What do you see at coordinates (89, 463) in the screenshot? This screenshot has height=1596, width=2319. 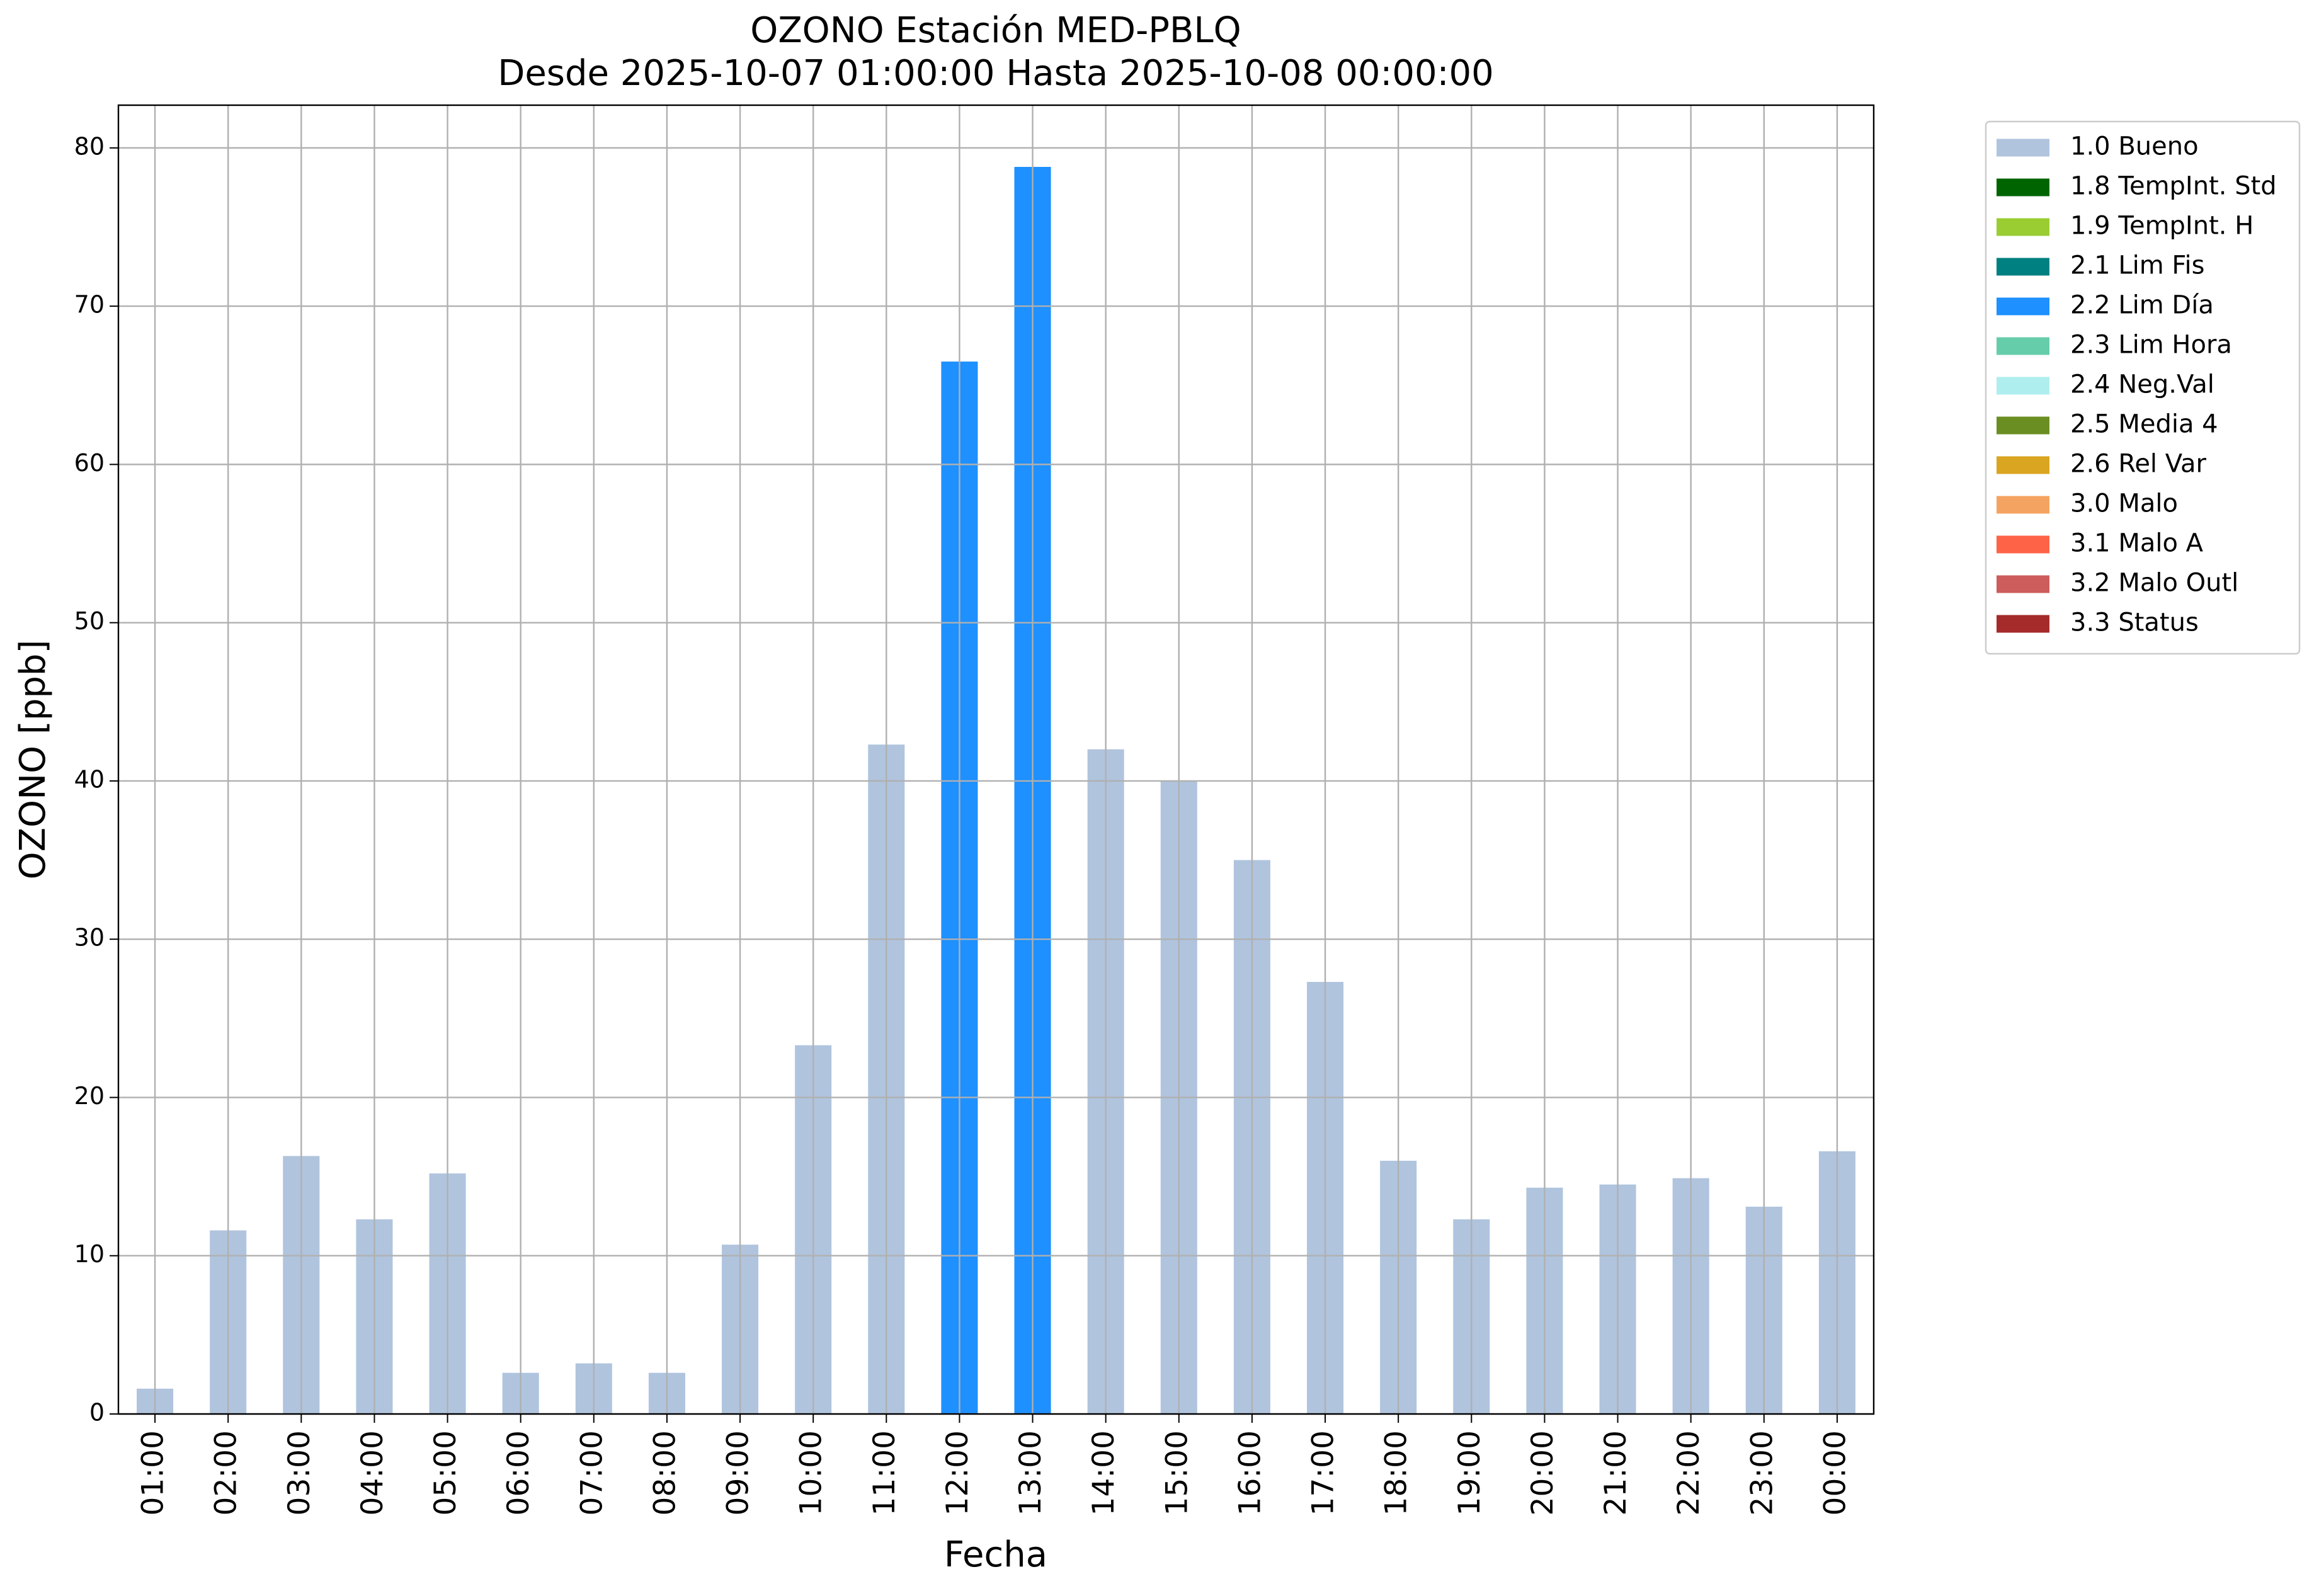 I see `y-tick-label: 60` at bounding box center [89, 463].